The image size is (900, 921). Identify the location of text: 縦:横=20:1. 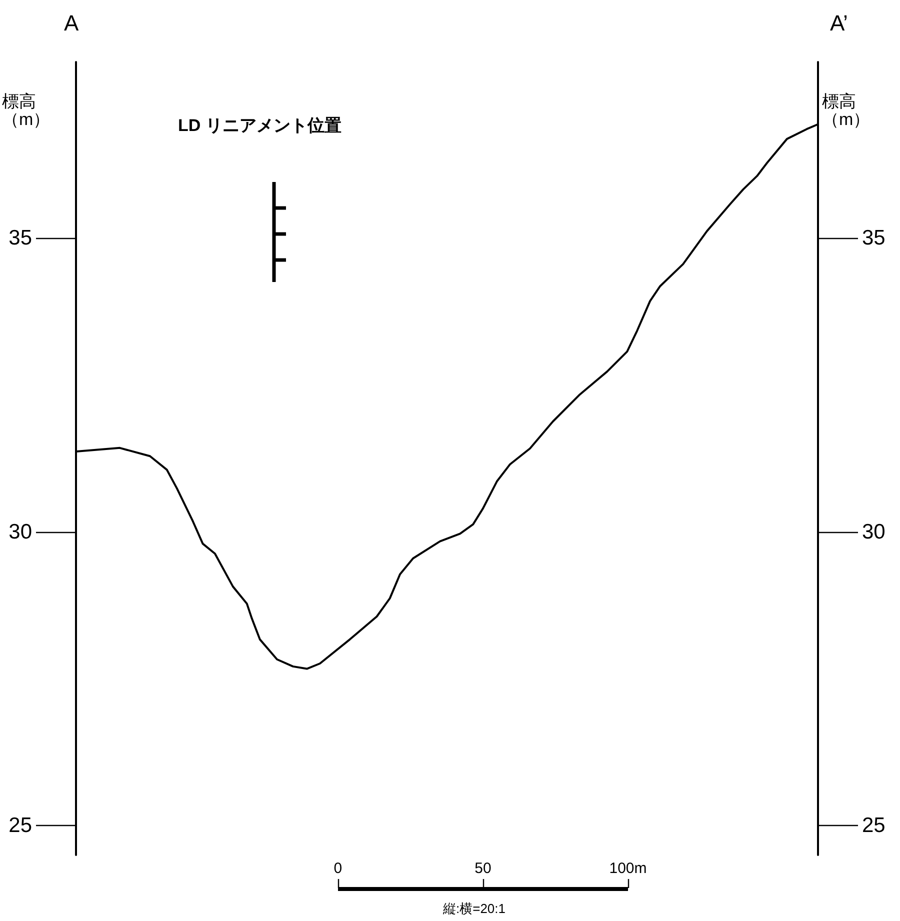
(474, 908).